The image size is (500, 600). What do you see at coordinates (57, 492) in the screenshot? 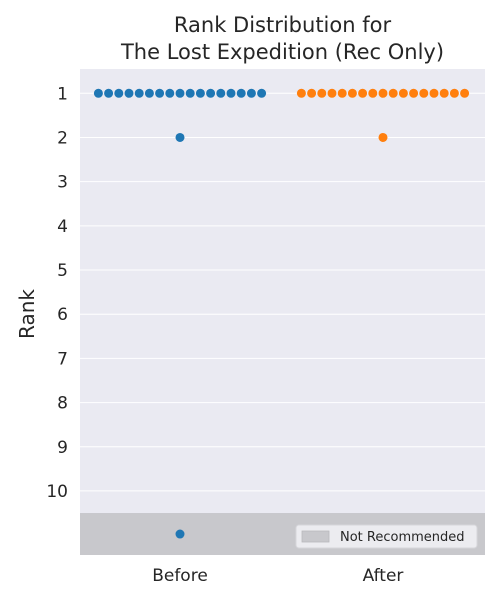
I see `y-tick-label-10: 10` at bounding box center [57, 492].